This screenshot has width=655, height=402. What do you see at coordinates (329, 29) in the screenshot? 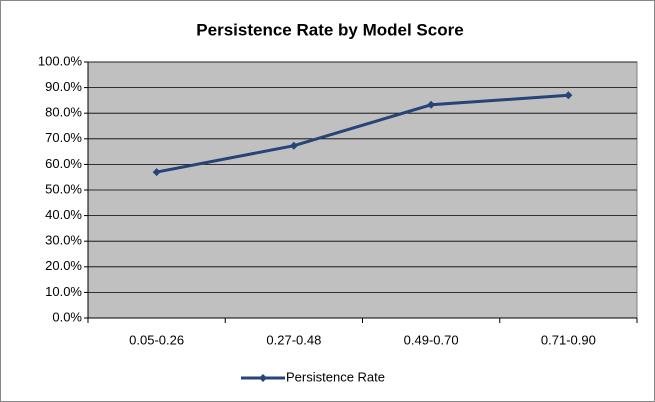
I see `chart-title: Persistence Rate by Model Score` at bounding box center [329, 29].